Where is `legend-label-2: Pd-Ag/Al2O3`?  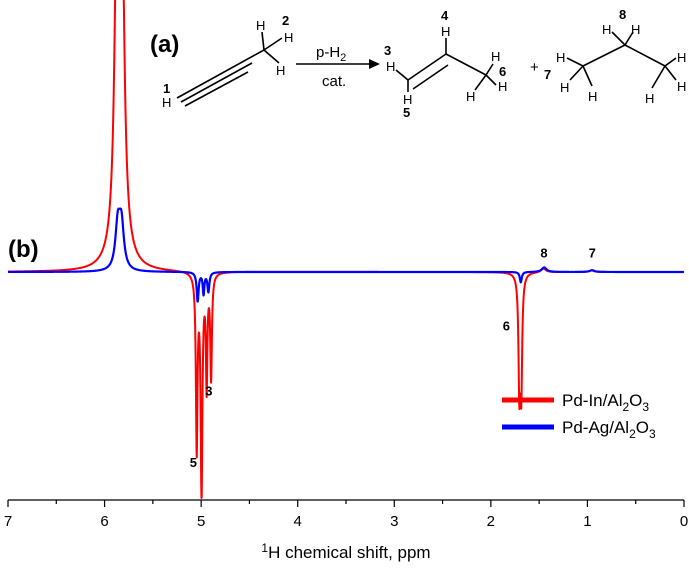
legend-label-2: Pd-Ag/Al2O3 is located at coordinates (609, 429).